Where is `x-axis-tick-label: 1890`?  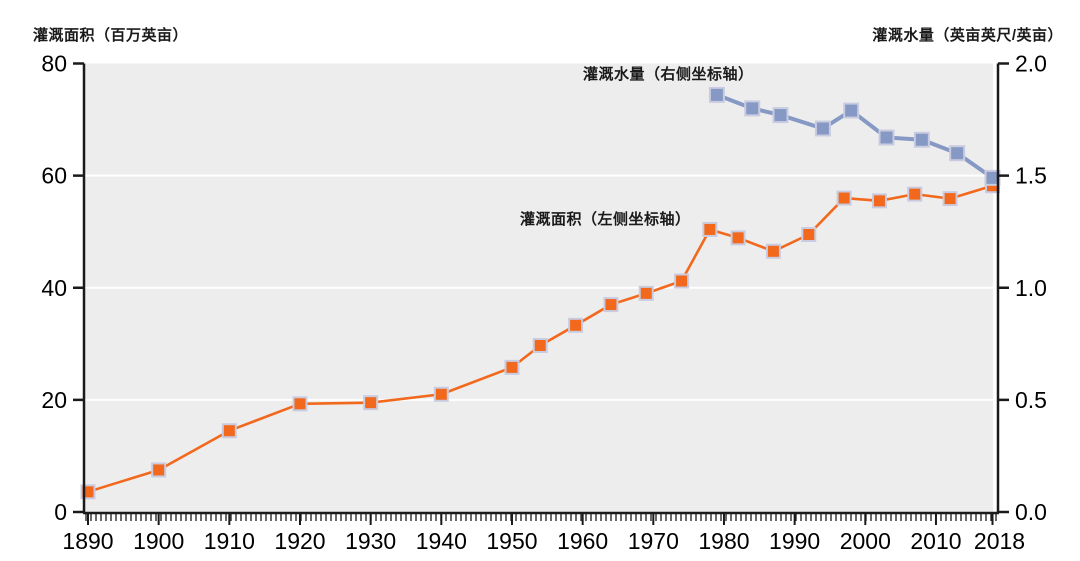 x-axis-tick-label: 1890 is located at coordinates (87, 541).